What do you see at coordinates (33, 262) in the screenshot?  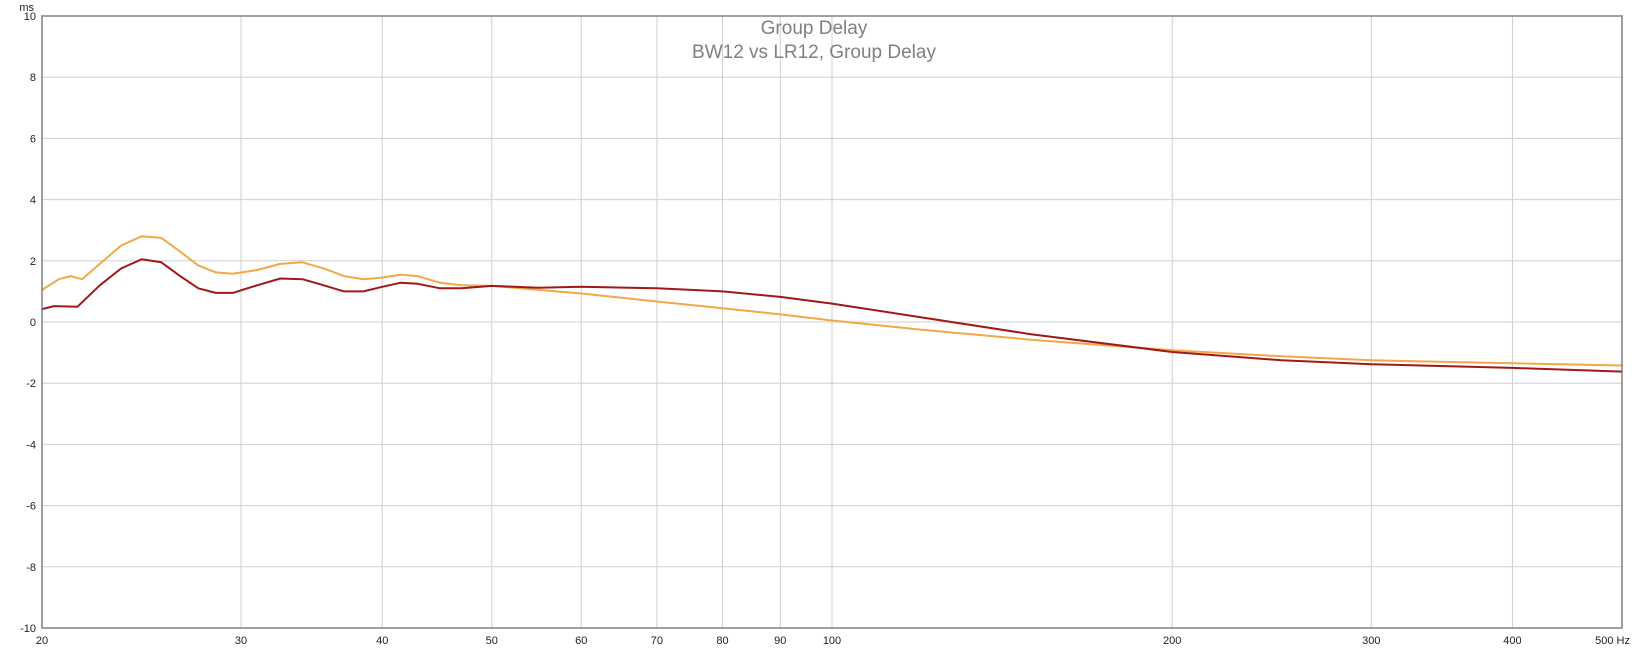 I see `y-tick-label: 2` at bounding box center [33, 262].